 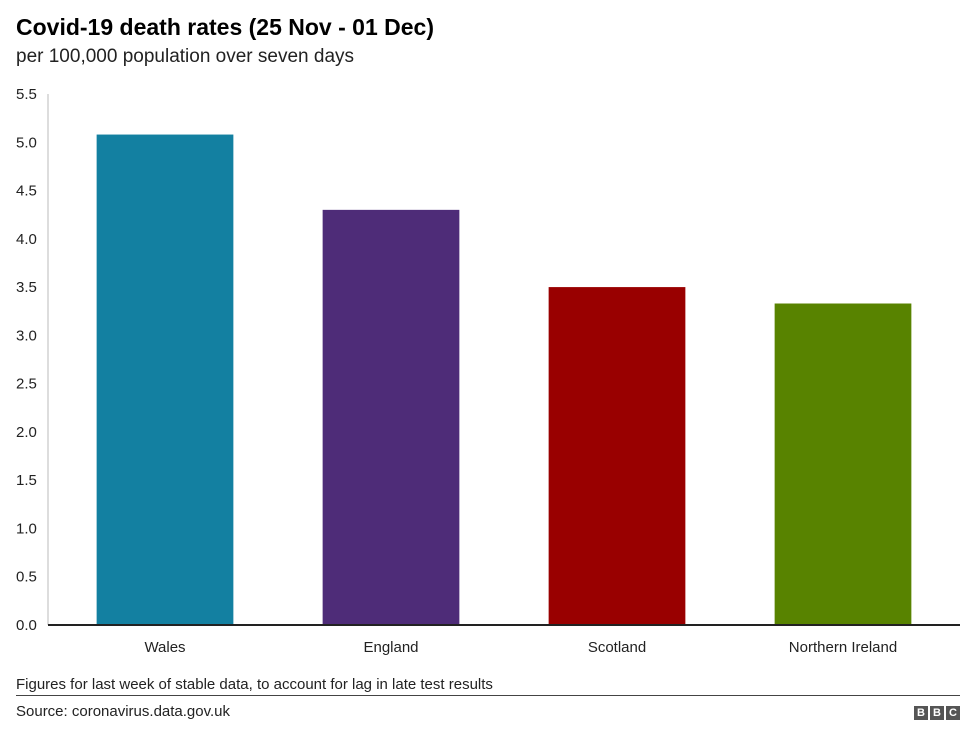 I want to click on y-tick-label: 5.0, so click(x=26, y=142).